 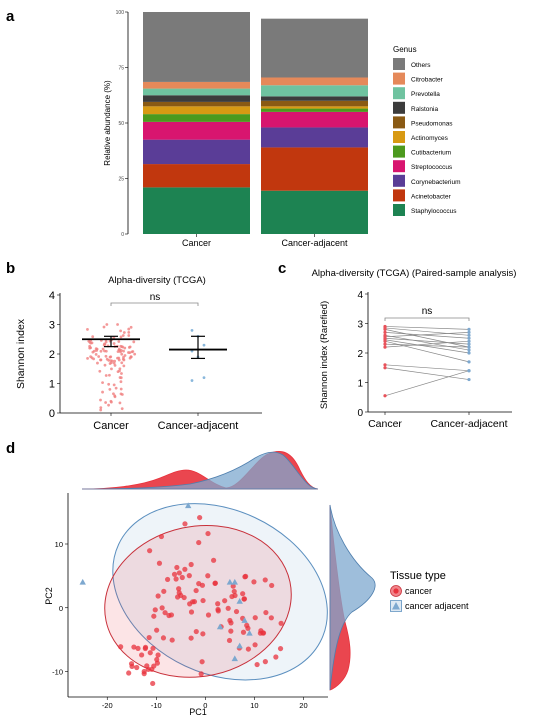 I want to click on c-y-tick-label: 0, so click(x=360, y=413).